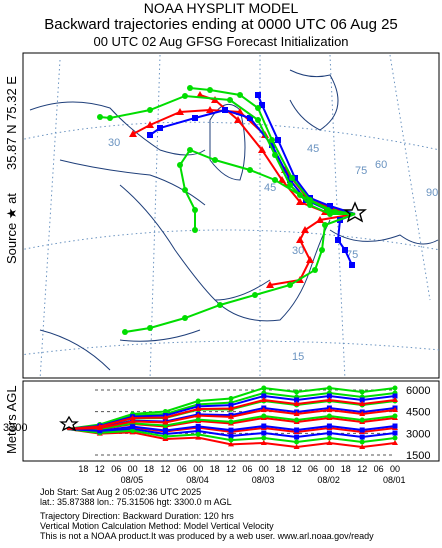 The image size is (442, 548). Describe the element at coordinates (361, 171) in the screenshot. I see `grid-label-75a: 75` at that location.